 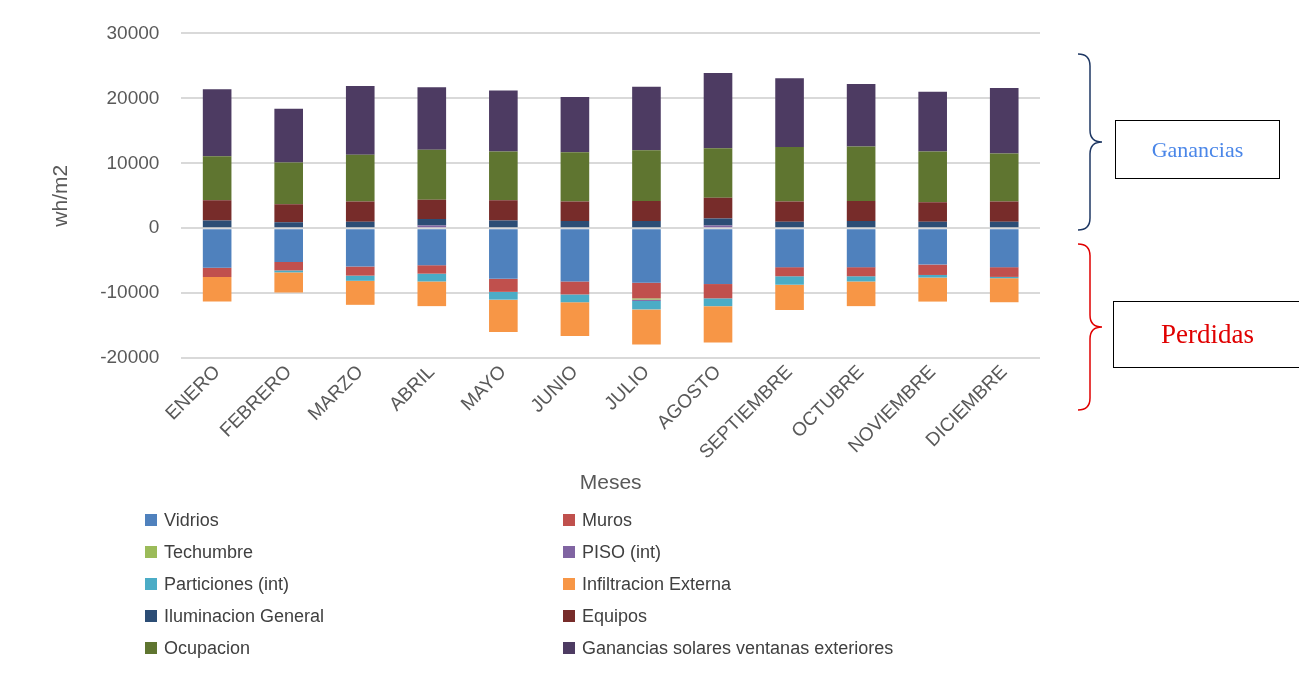 I want to click on legend-label: Muros, so click(x=607, y=520).